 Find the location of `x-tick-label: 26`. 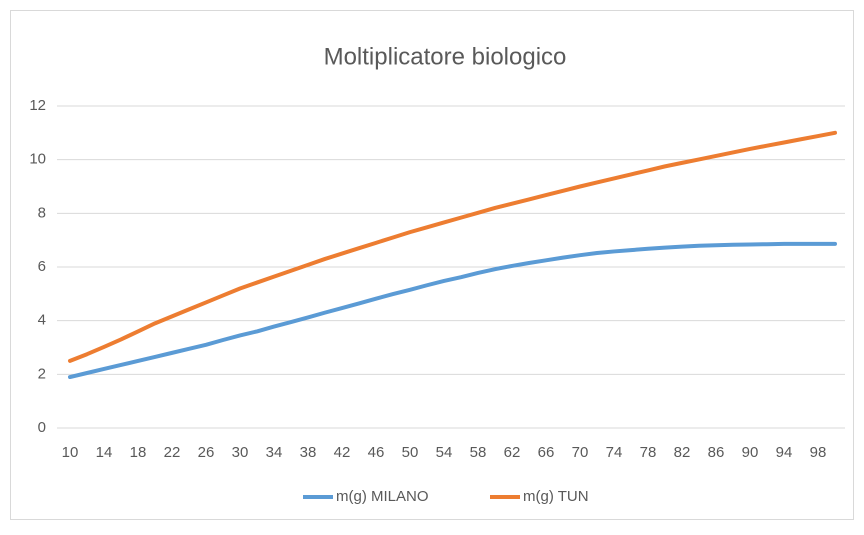

x-tick-label: 26 is located at coordinates (206, 452).